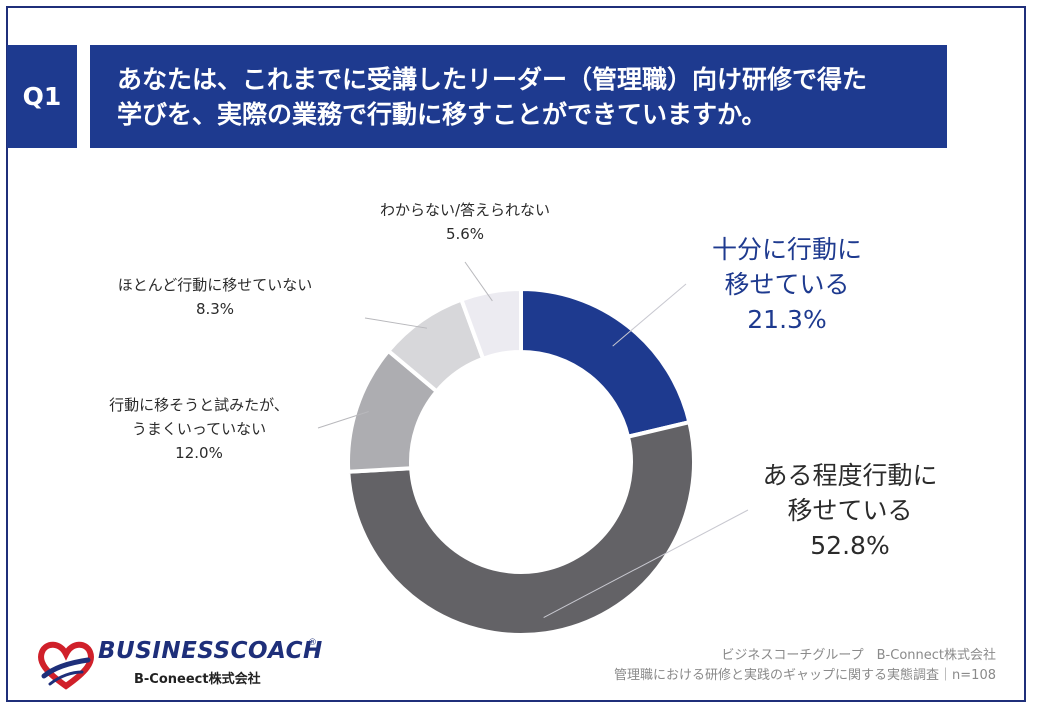 The image size is (1040, 720). I want to click on slice-3-label-line-2: うまくいっていない, so click(199, 429).